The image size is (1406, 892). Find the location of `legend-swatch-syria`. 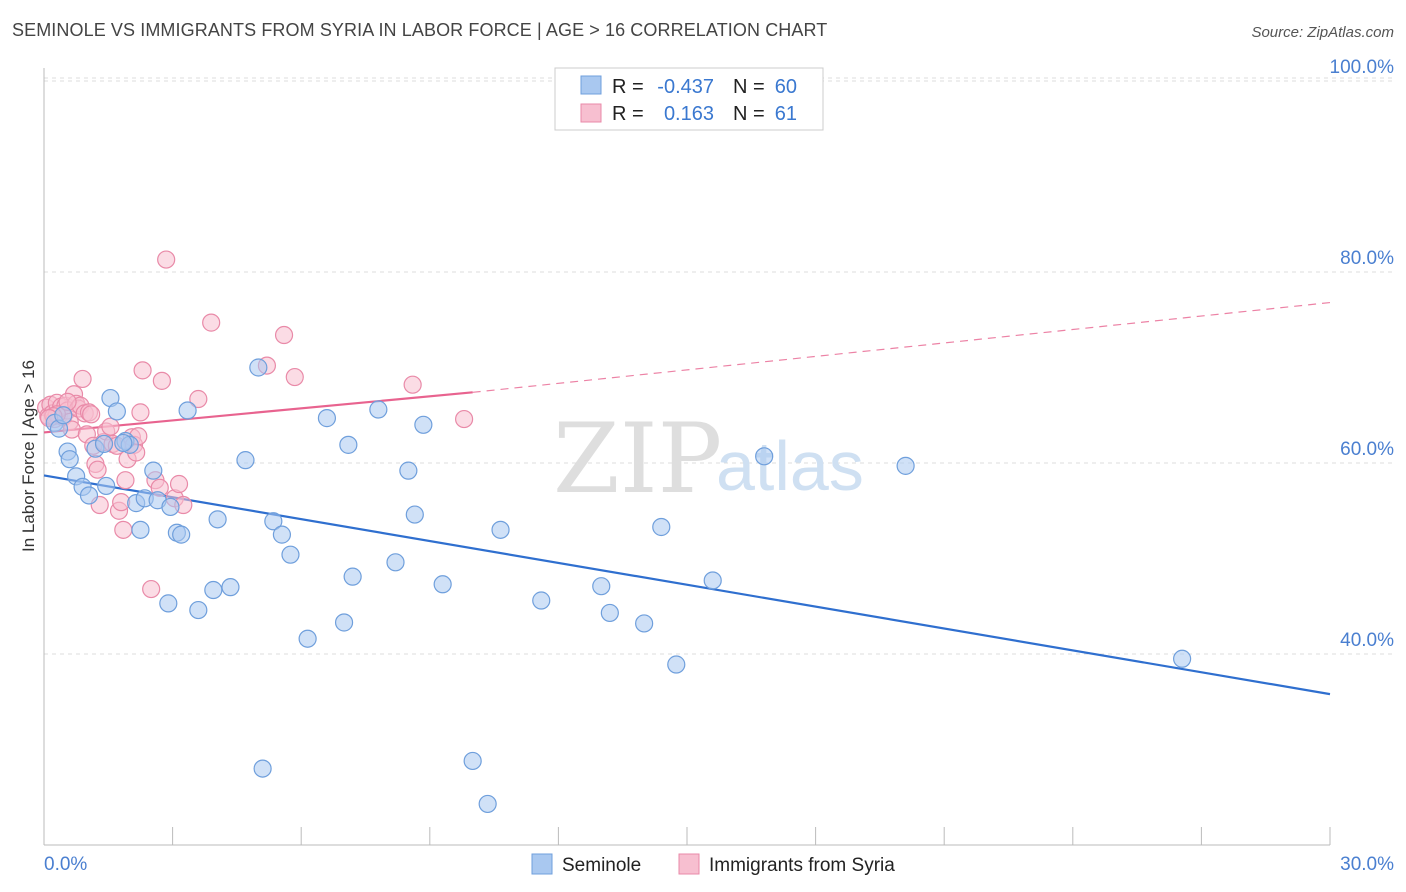

legend-swatch-syria is located at coordinates (591, 113).